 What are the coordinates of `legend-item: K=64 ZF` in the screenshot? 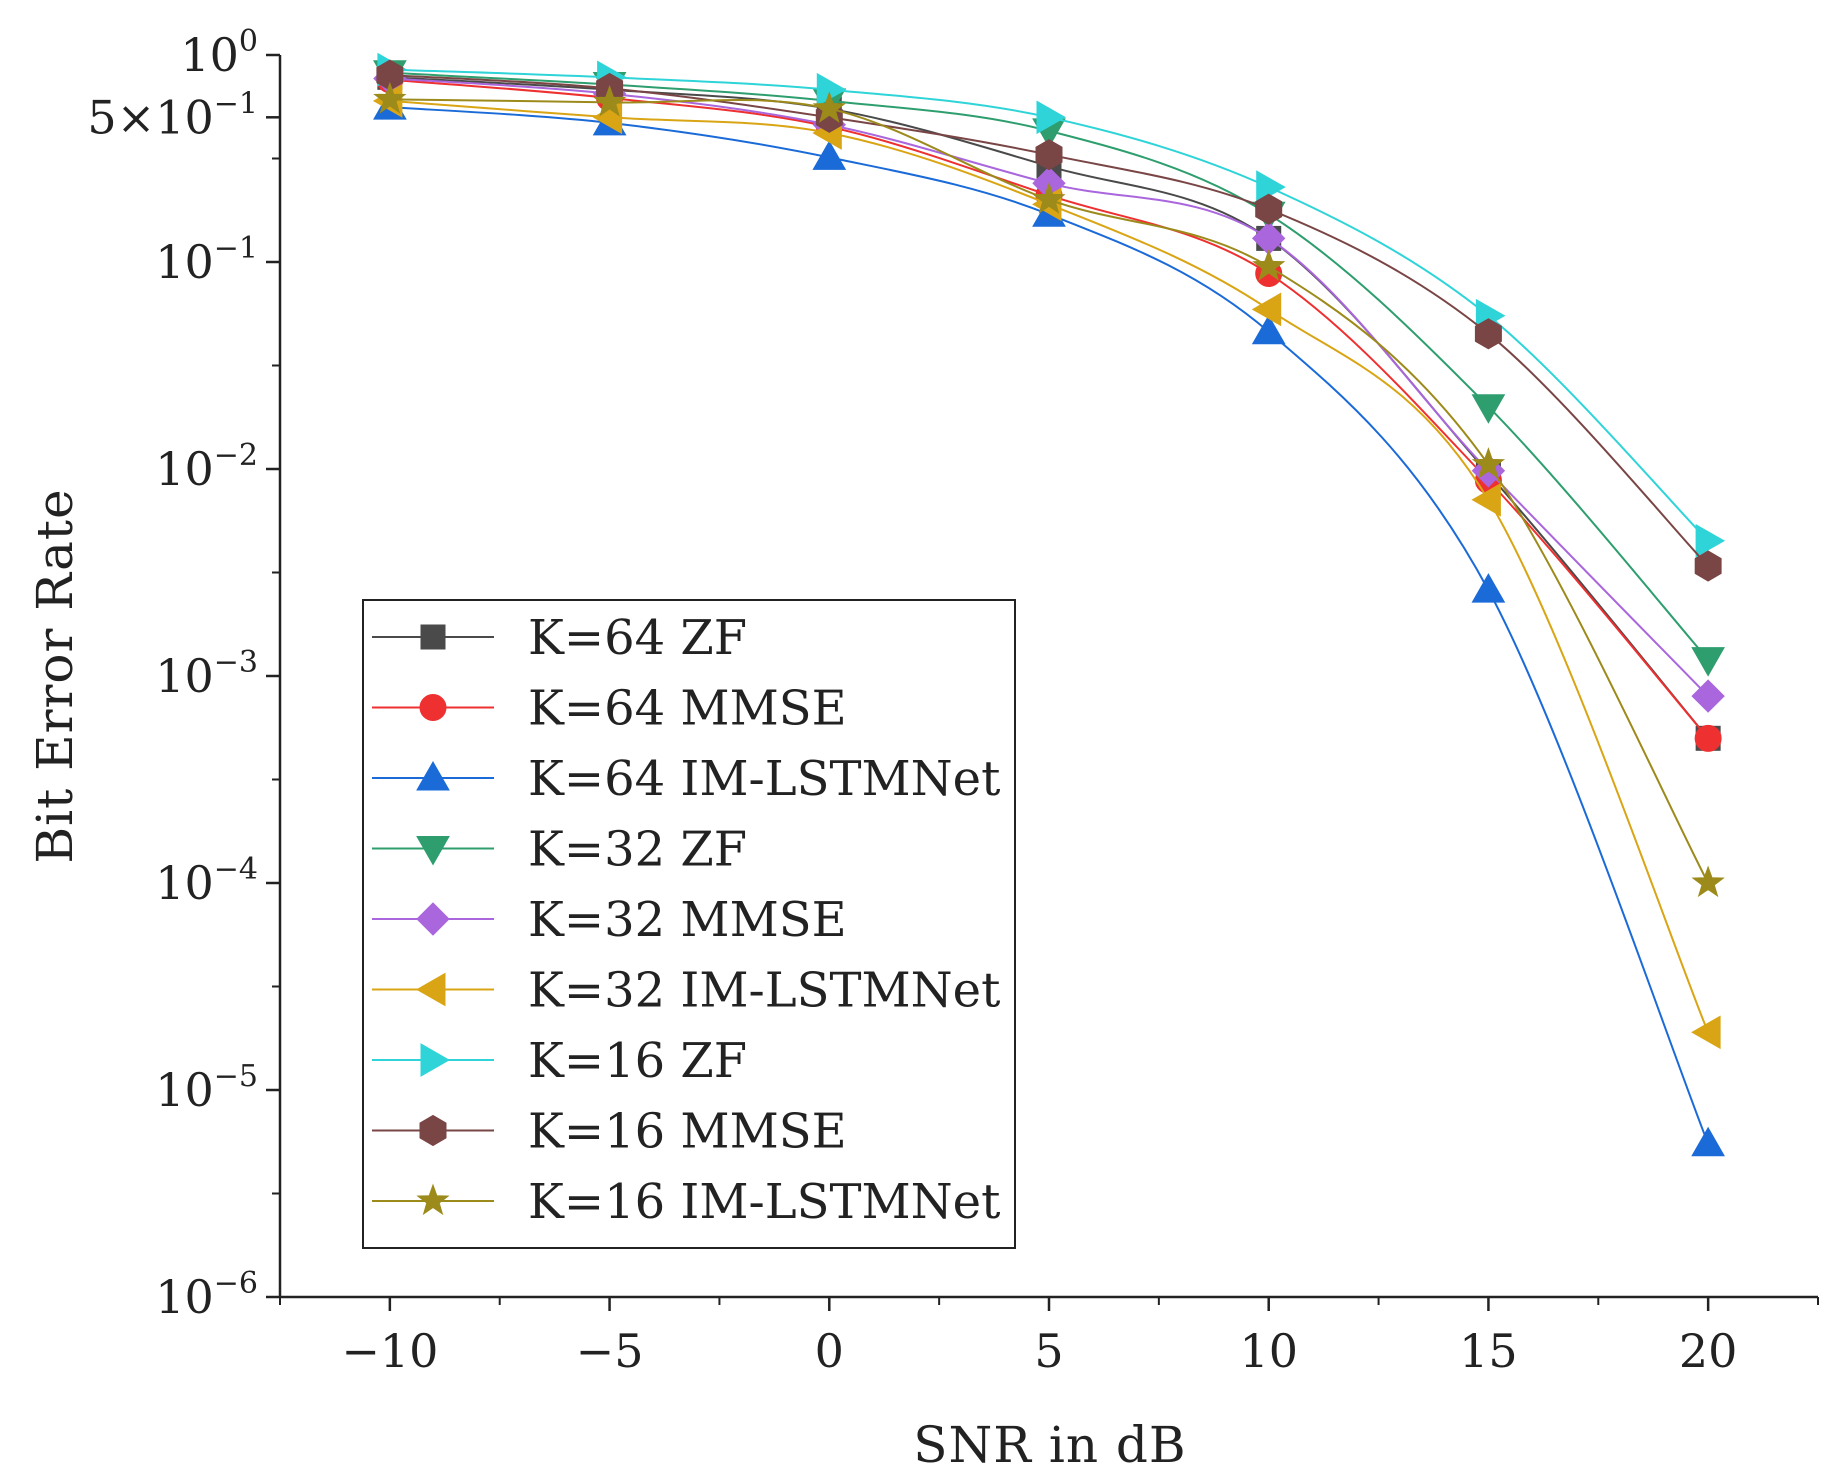 It's located at (559, 638).